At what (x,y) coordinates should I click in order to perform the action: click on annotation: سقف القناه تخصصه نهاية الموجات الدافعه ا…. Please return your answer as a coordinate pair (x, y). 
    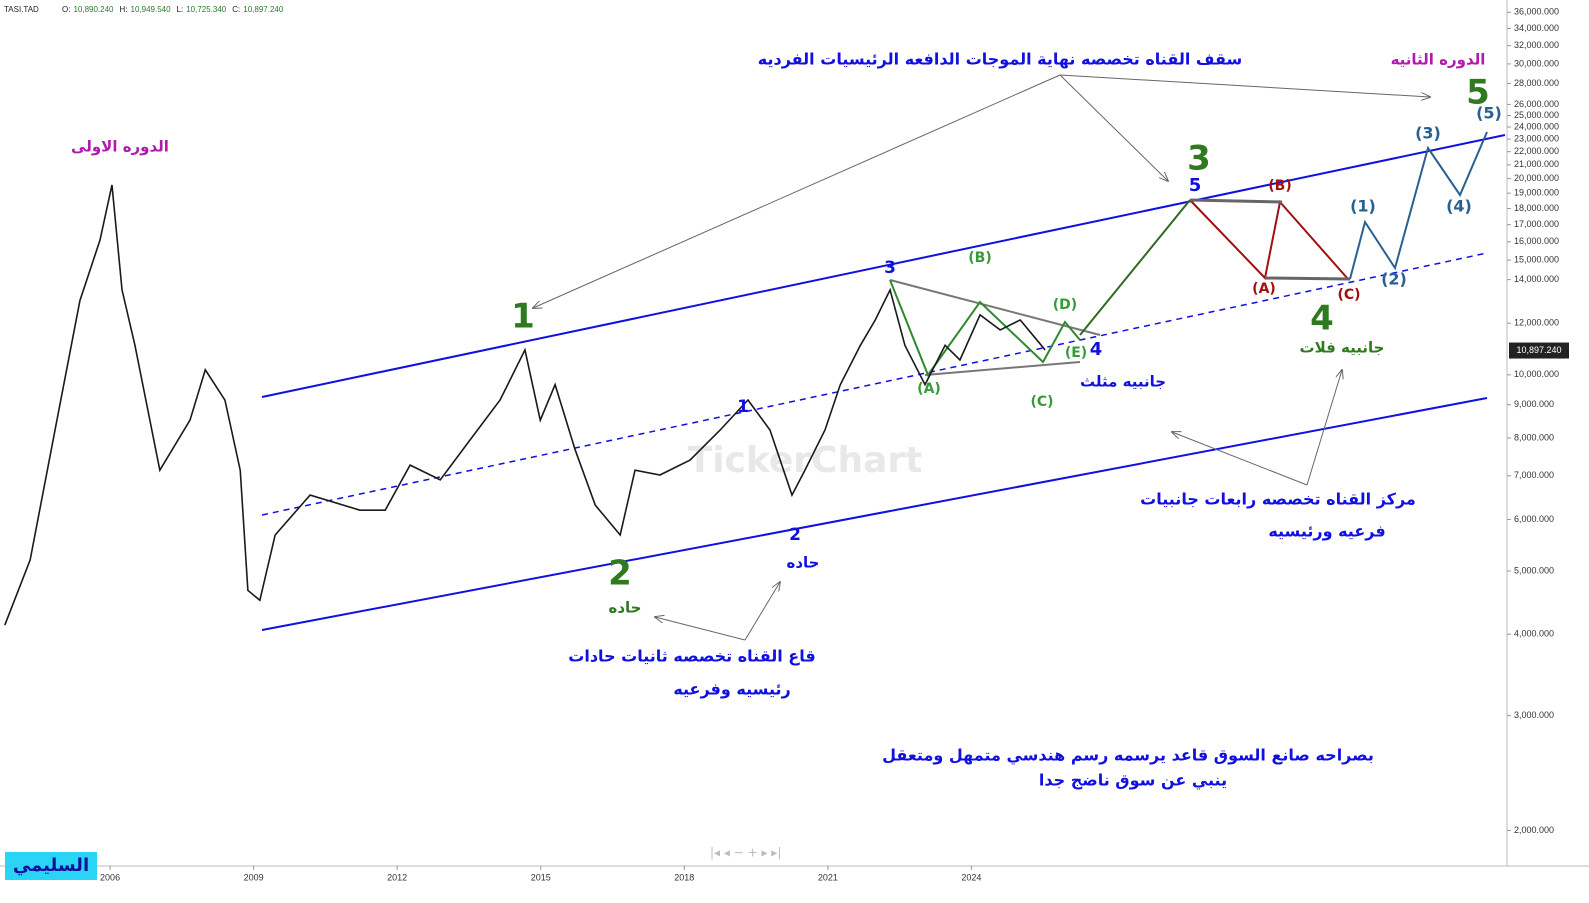
    Looking at the image, I should click on (1000, 59).